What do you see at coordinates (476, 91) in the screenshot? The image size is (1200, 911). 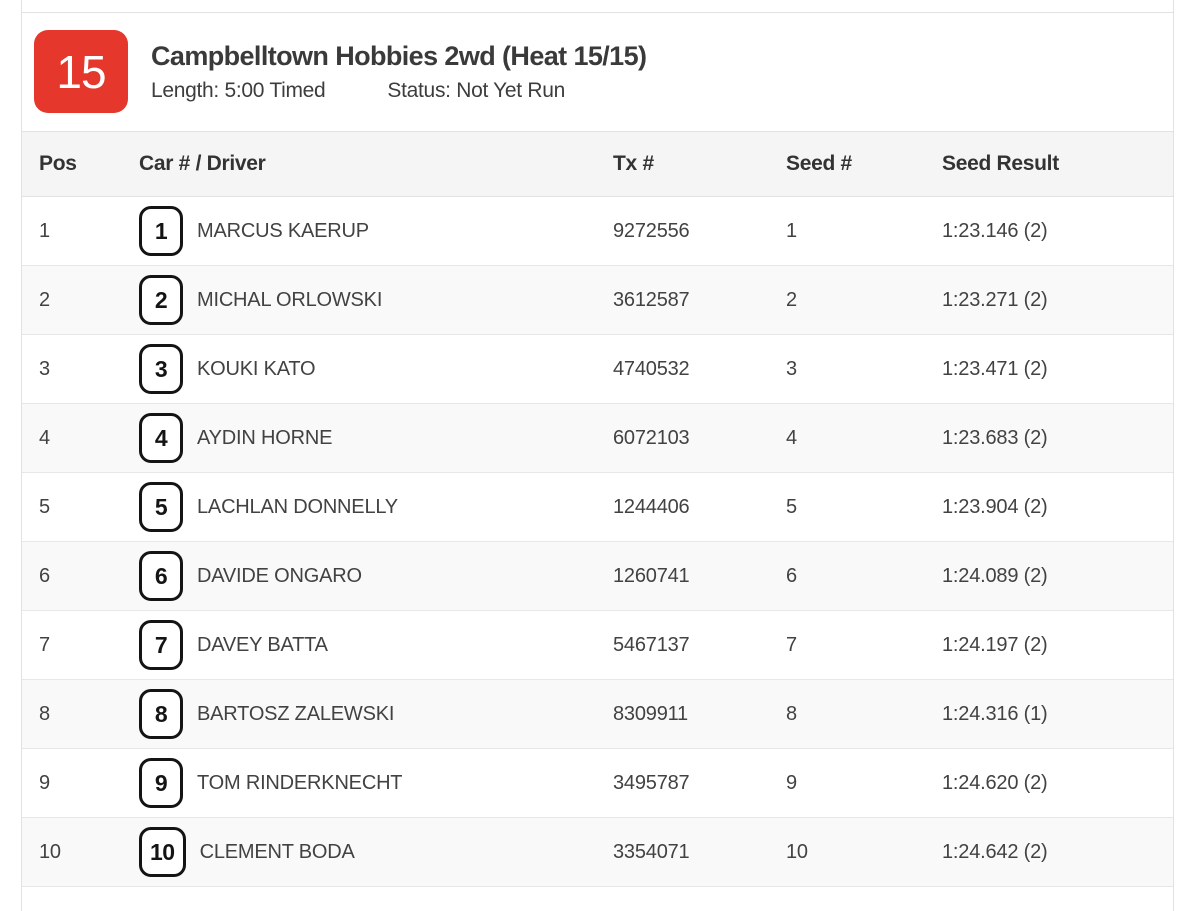 I see `heat-status: Status: Not Yet Run` at bounding box center [476, 91].